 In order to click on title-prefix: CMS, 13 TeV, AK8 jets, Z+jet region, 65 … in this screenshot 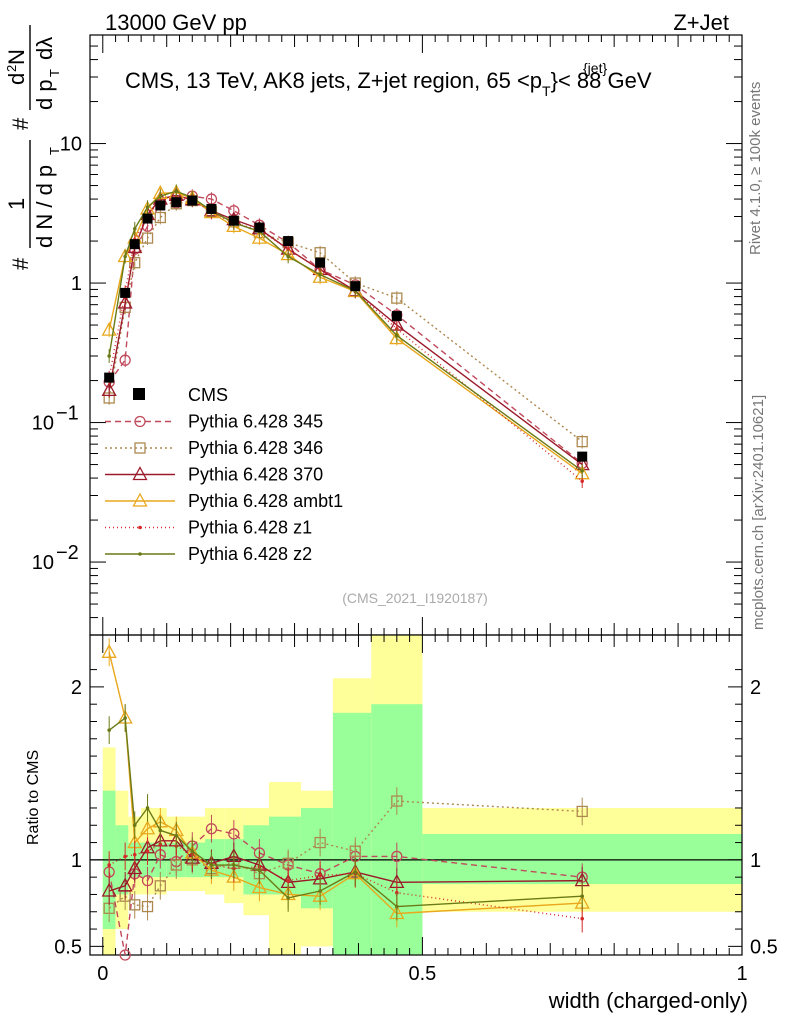, I will do `click(333, 80)`.